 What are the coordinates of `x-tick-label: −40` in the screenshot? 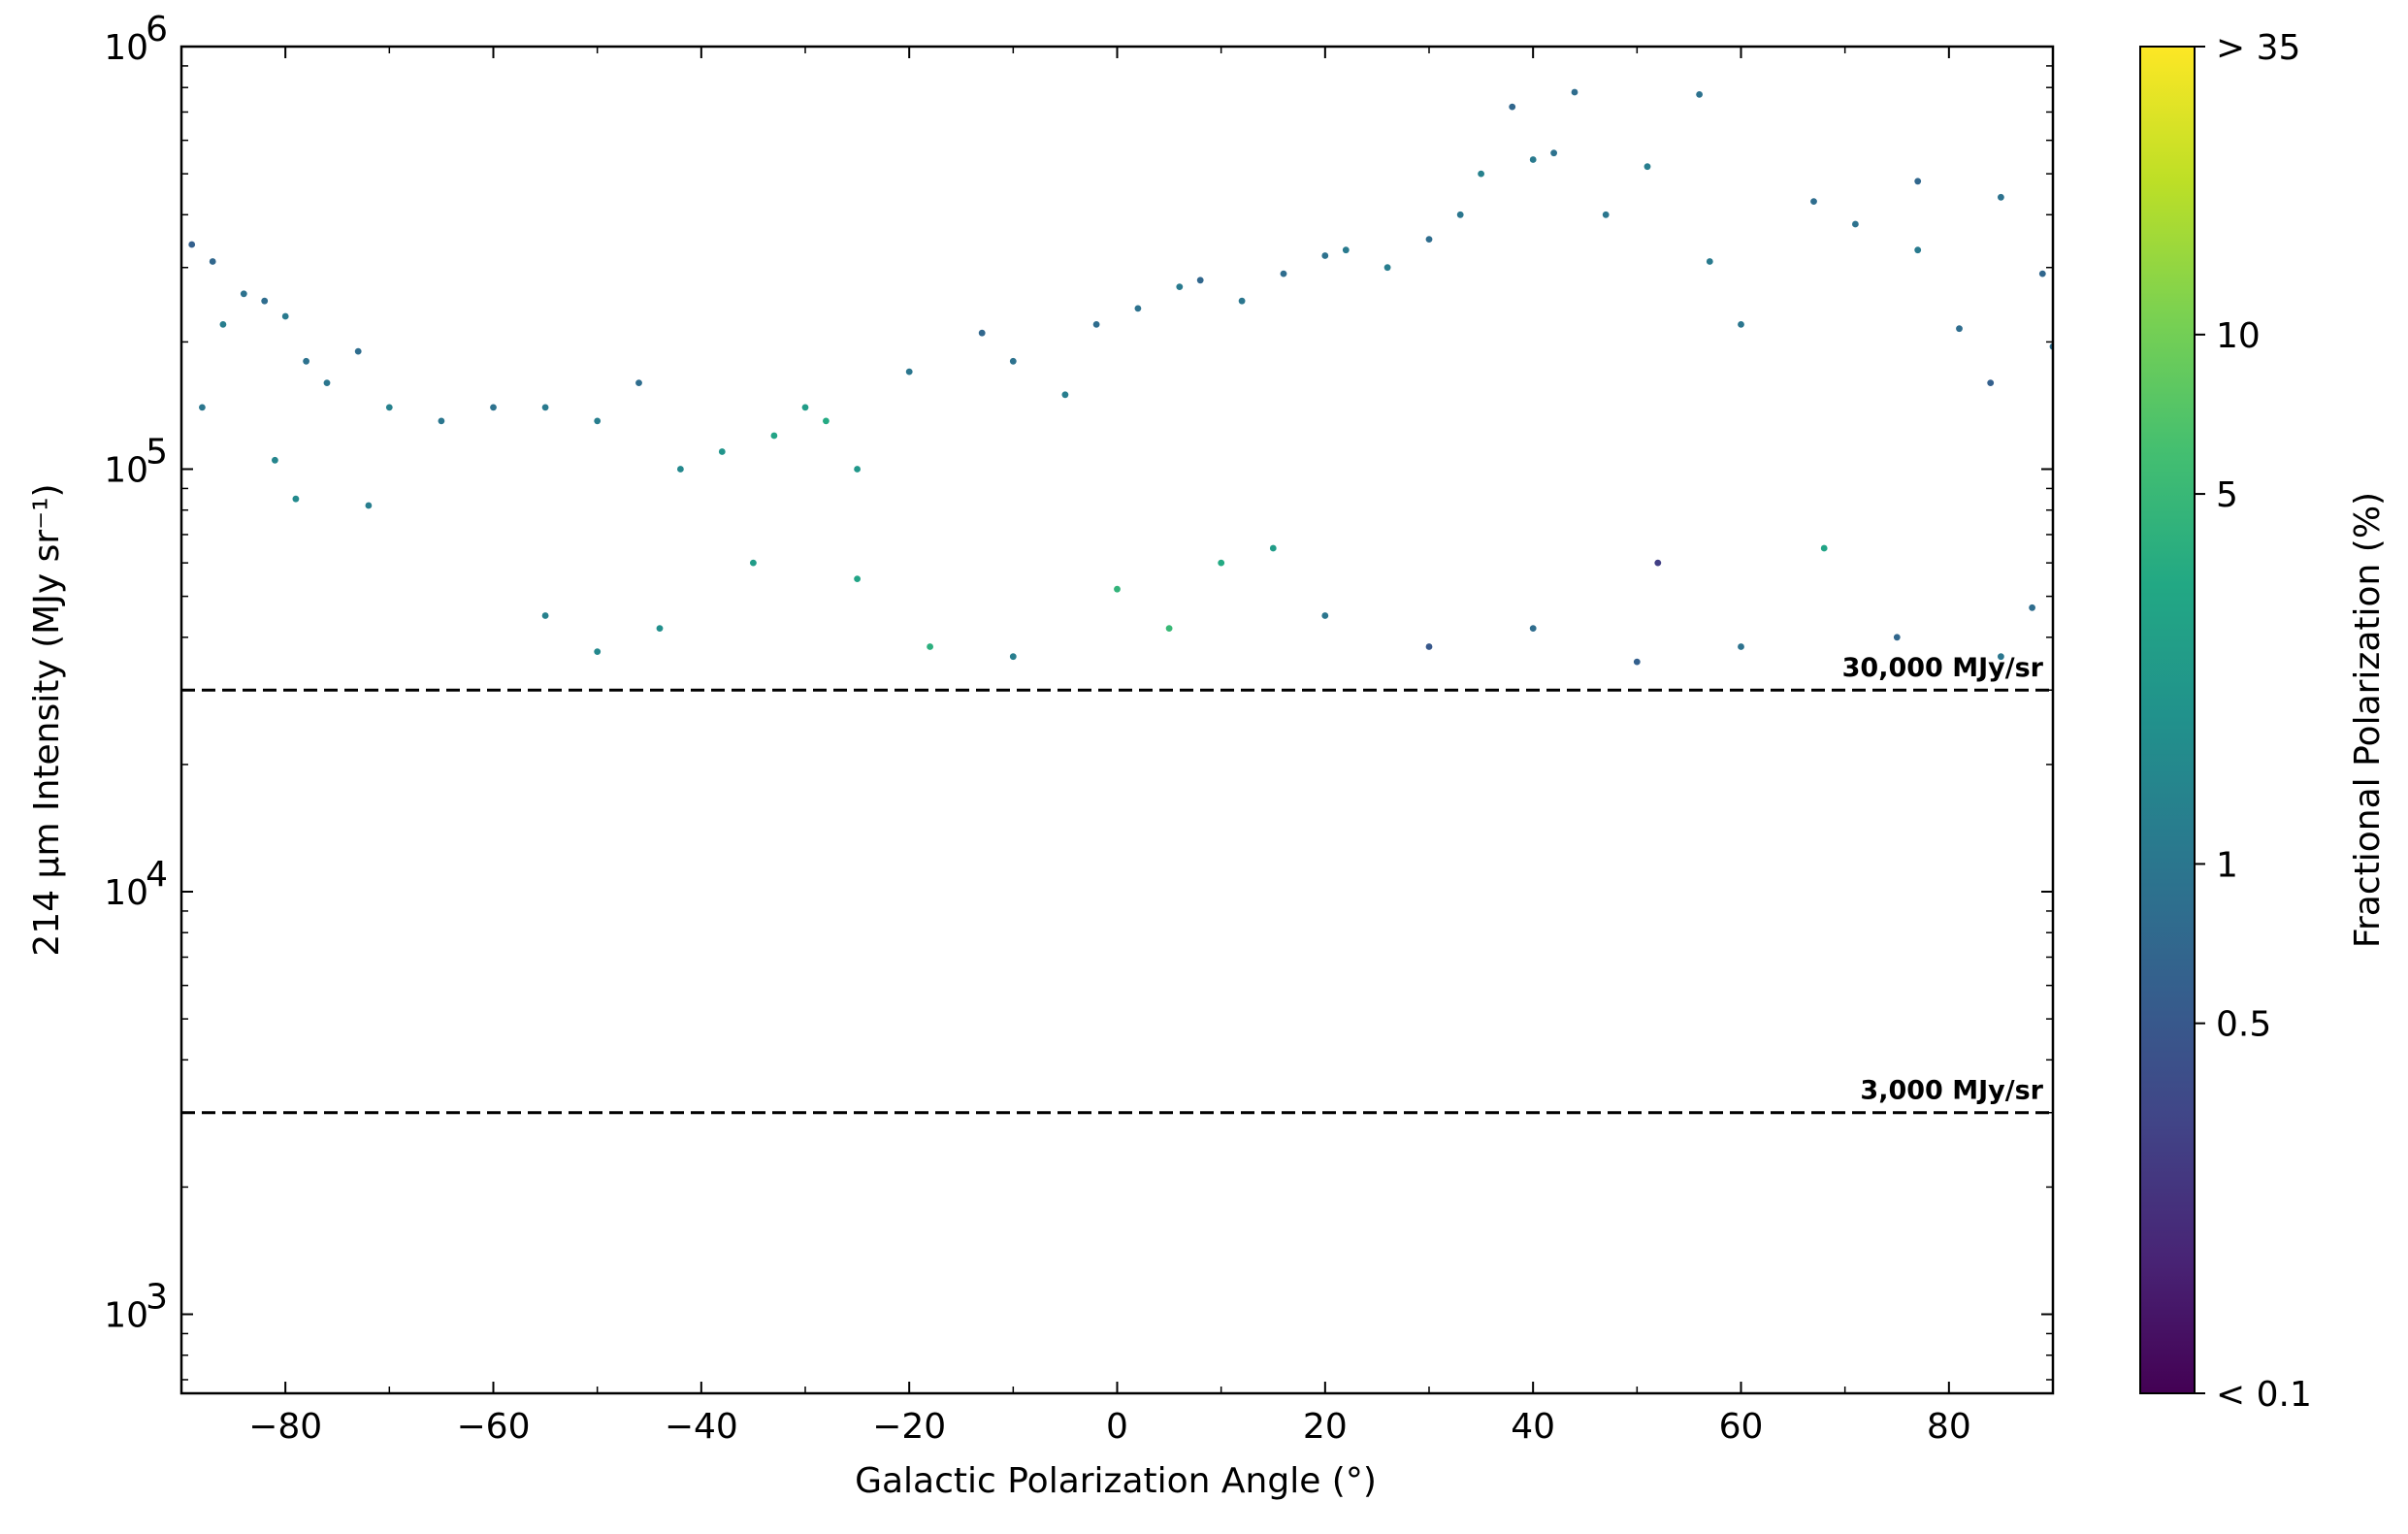 It's located at (701, 1427).